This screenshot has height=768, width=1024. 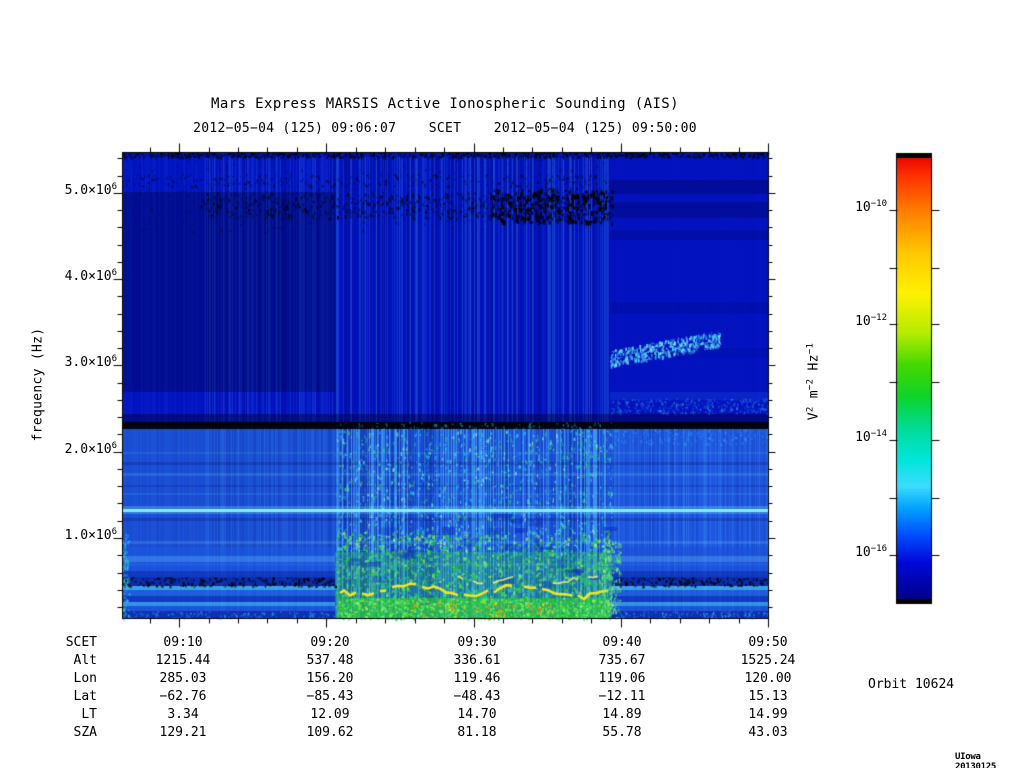 I want to click on table-cell: 55.78, so click(x=622, y=732).